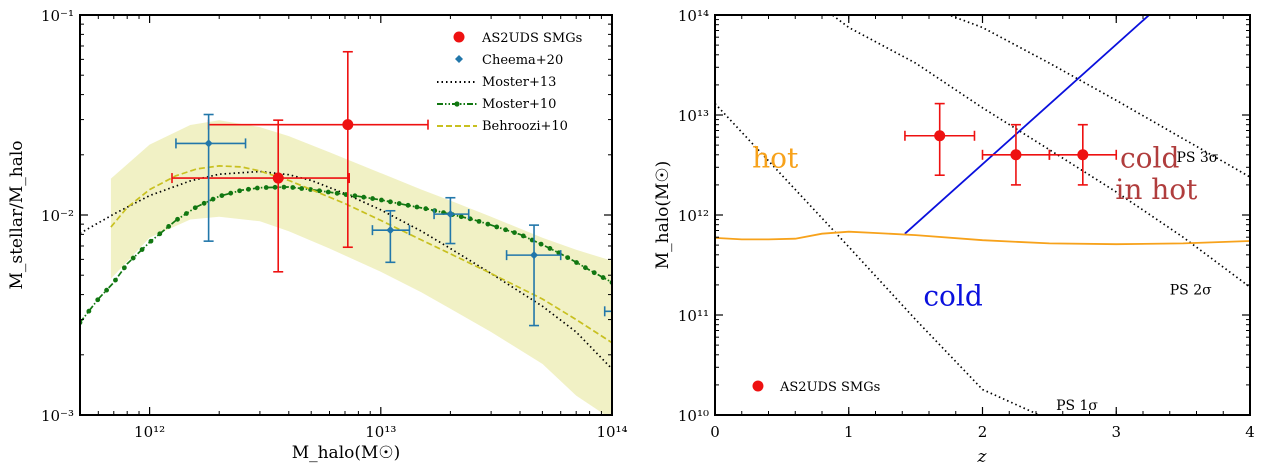 This screenshot has height=468, width=1265. Describe the element at coordinates (1156, 189) in the screenshot. I see `region-label-3: in hot` at that location.